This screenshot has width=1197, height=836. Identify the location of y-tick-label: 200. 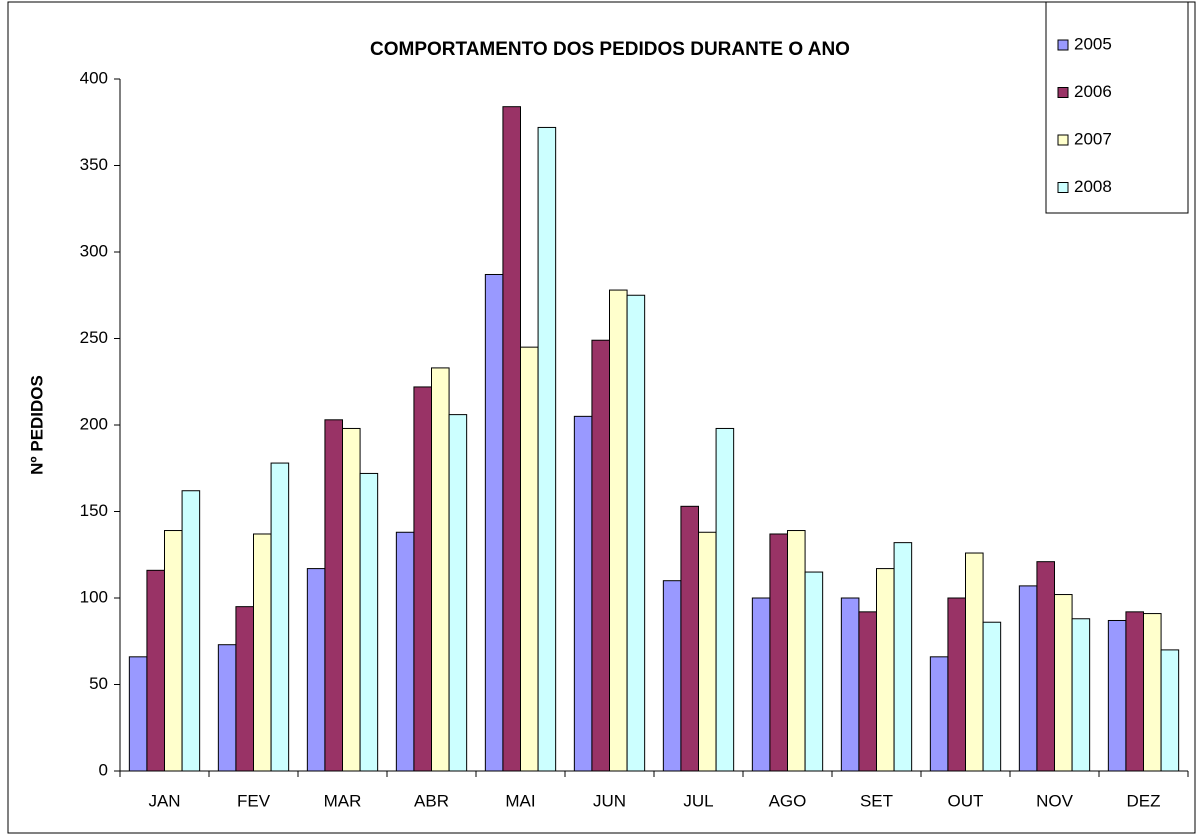
(94, 423).